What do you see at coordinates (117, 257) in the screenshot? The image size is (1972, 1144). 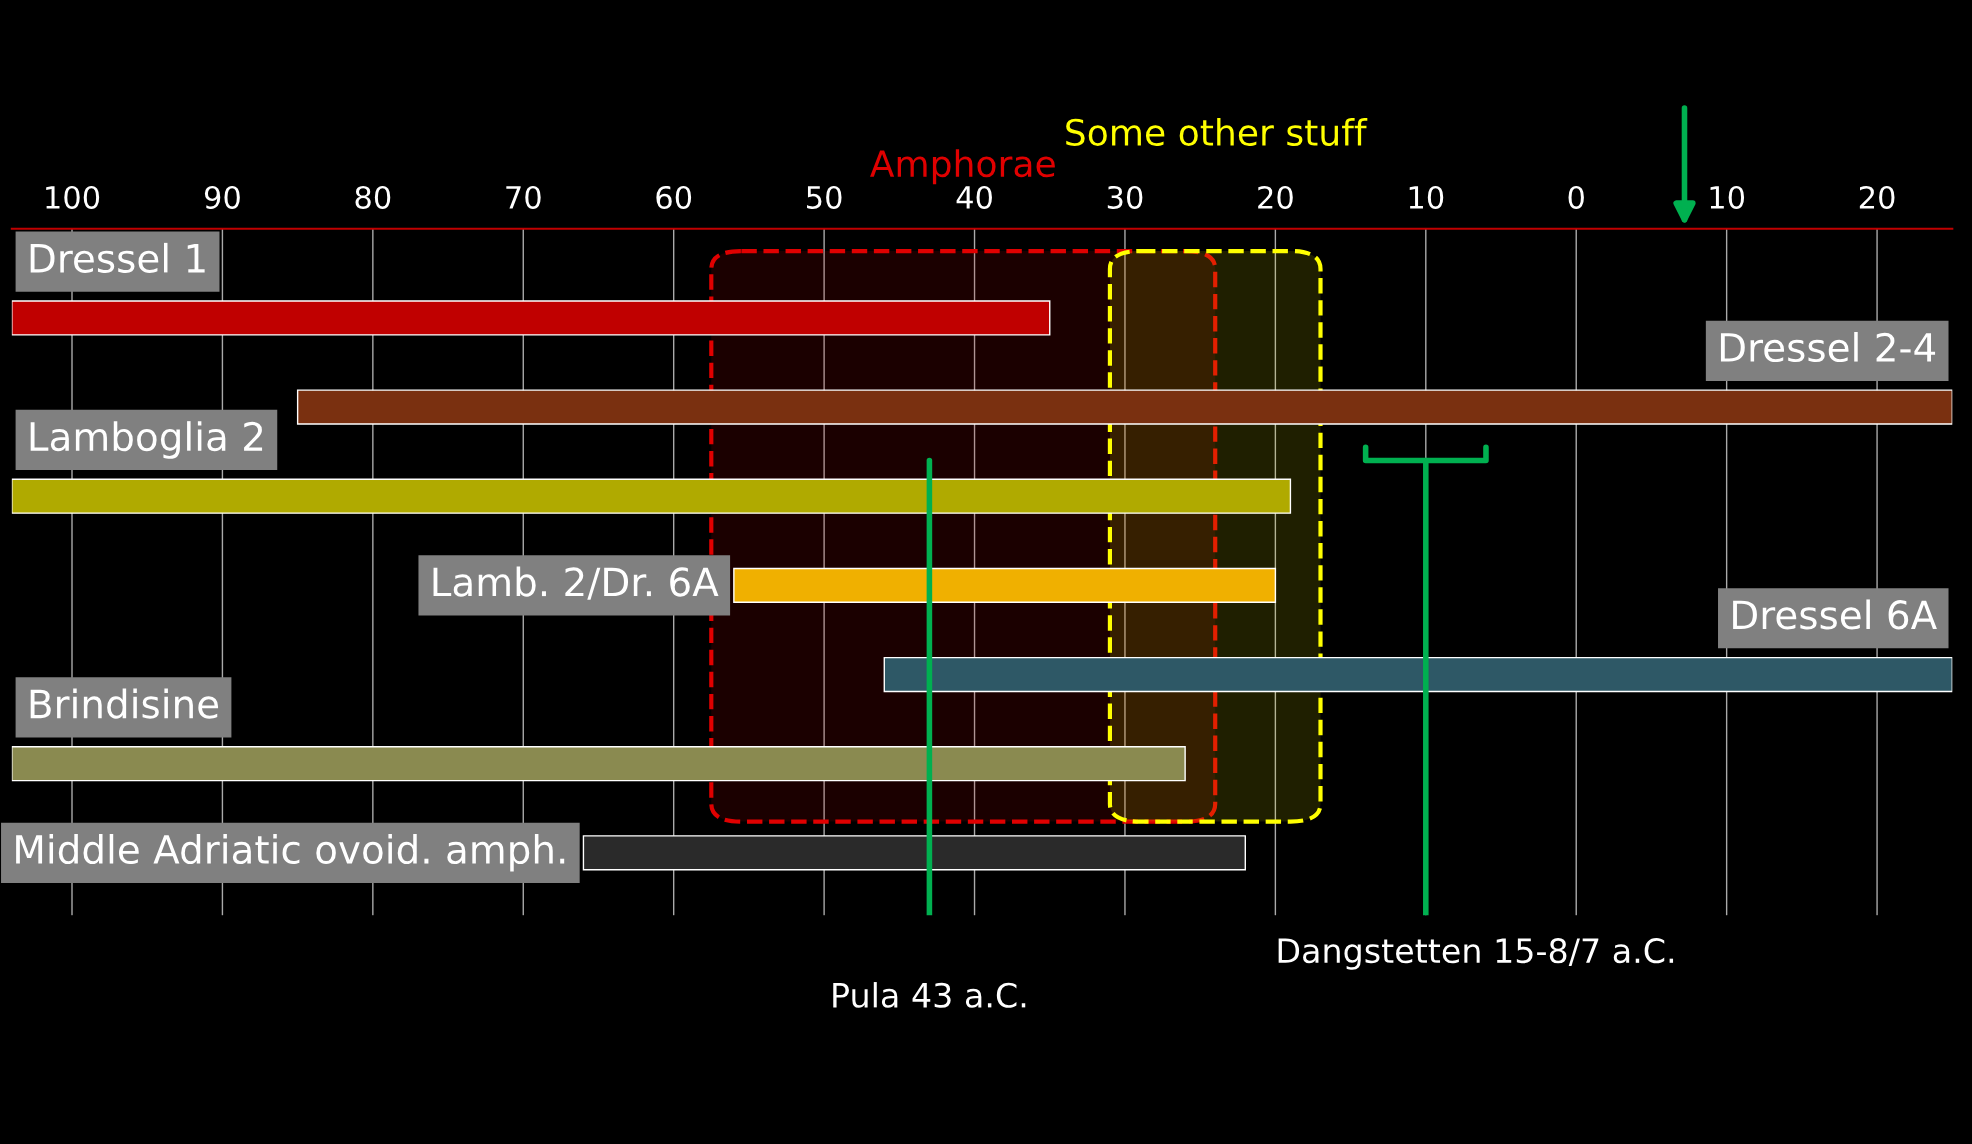 I see `y-tick-label: Dressel 1` at bounding box center [117, 257].